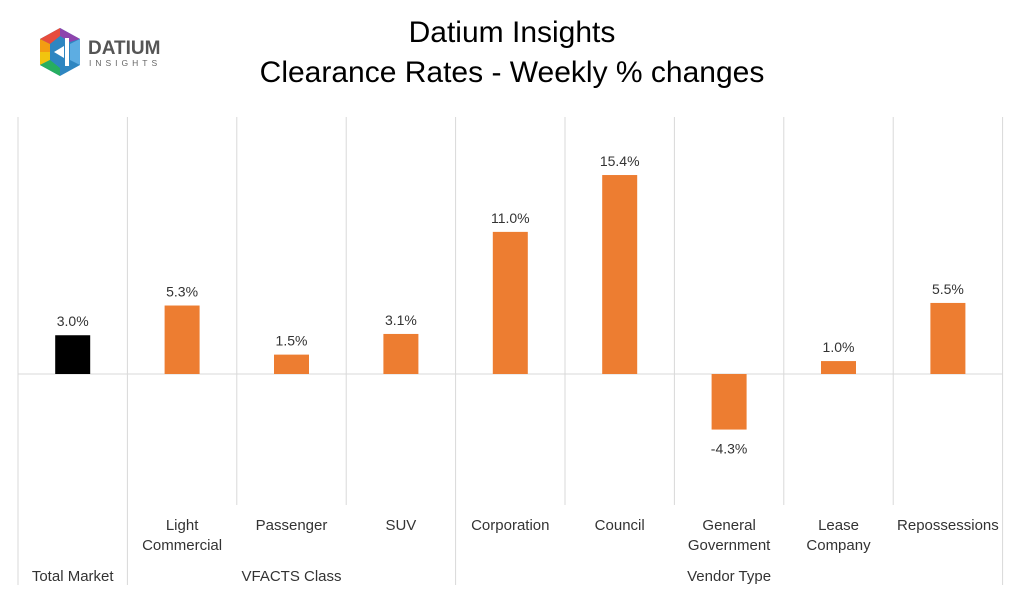 Image resolution: width=1024 pixels, height=595 pixels. What do you see at coordinates (510, 218) in the screenshot?
I see `data-label: 11.0%` at bounding box center [510, 218].